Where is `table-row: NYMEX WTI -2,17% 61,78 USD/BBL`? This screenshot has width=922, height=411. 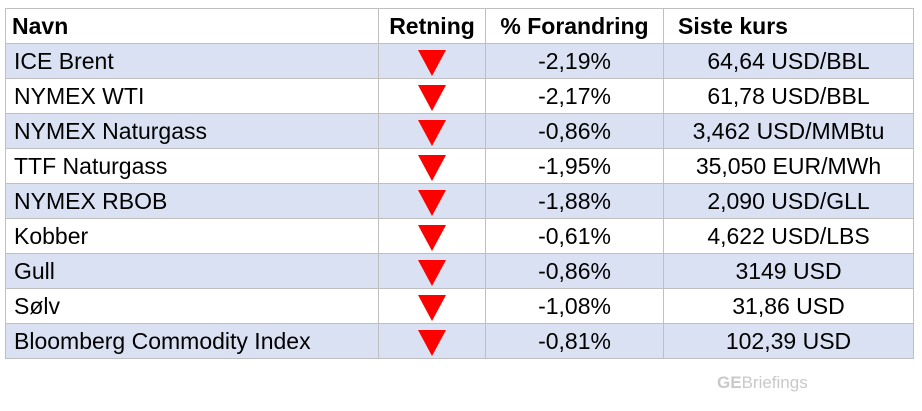
table-row: NYMEX WTI -2,17% 61,78 USD/BBL is located at coordinates (459, 96).